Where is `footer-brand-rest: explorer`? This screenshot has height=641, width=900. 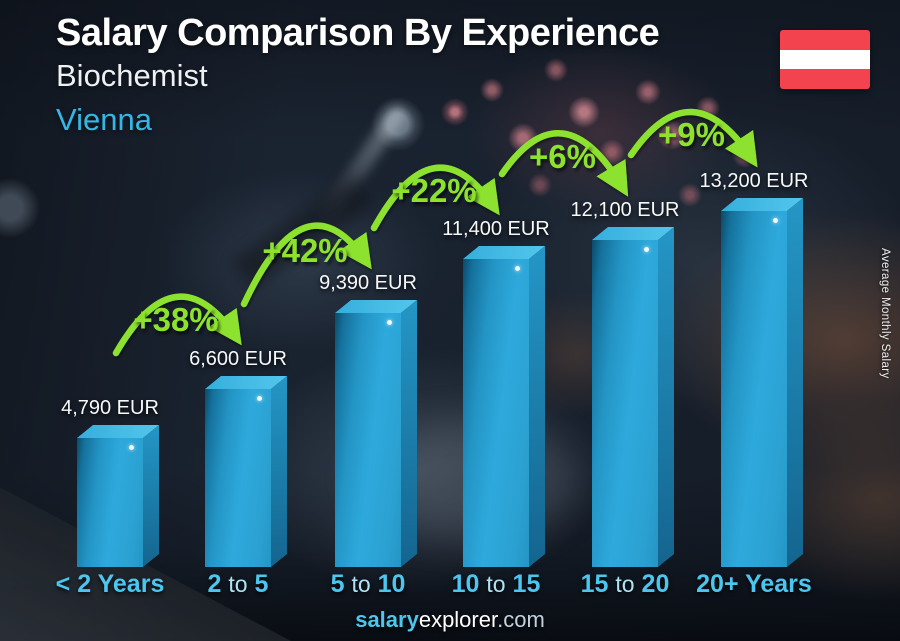 footer-brand-rest: explorer is located at coordinates (458, 619).